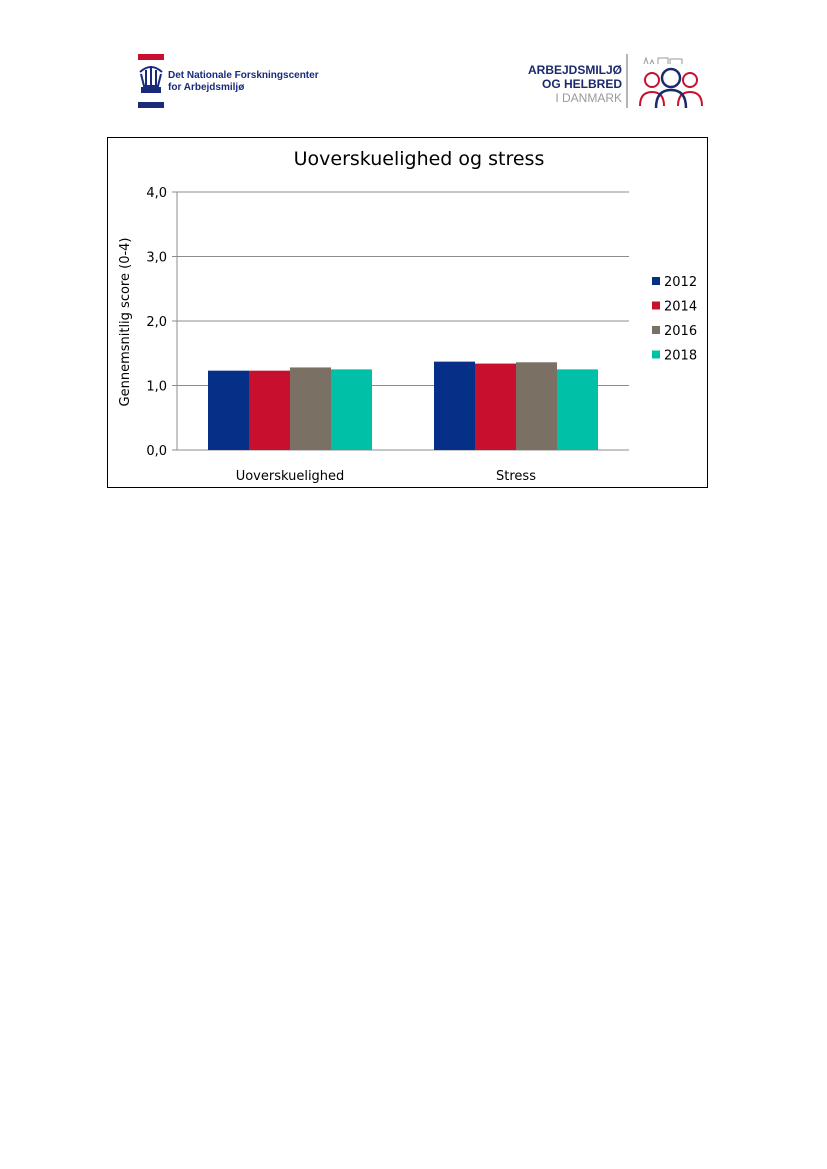  Describe the element at coordinates (156, 322) in the screenshot. I see `y-tick-label: 2,0` at that location.